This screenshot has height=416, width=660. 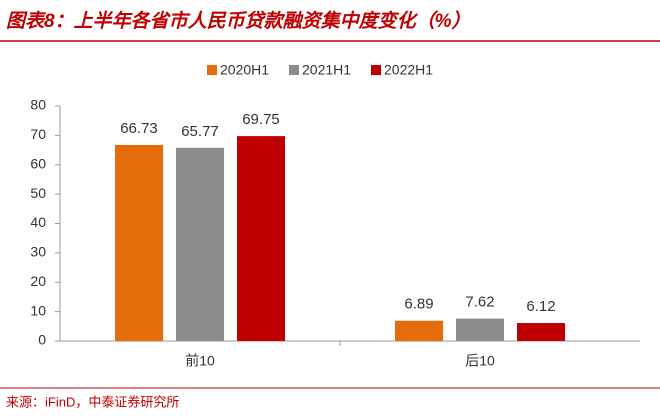 I want to click on legend-label: 2021H1, so click(x=326, y=70).